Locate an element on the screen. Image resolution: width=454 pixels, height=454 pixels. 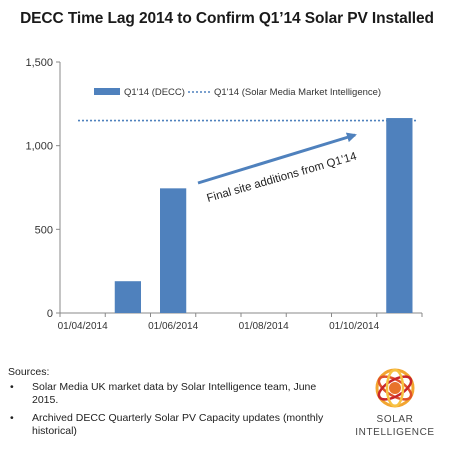
legend-label-line: Q1'14 (Solar Media Market Intelligence) is located at coordinates (297, 92).